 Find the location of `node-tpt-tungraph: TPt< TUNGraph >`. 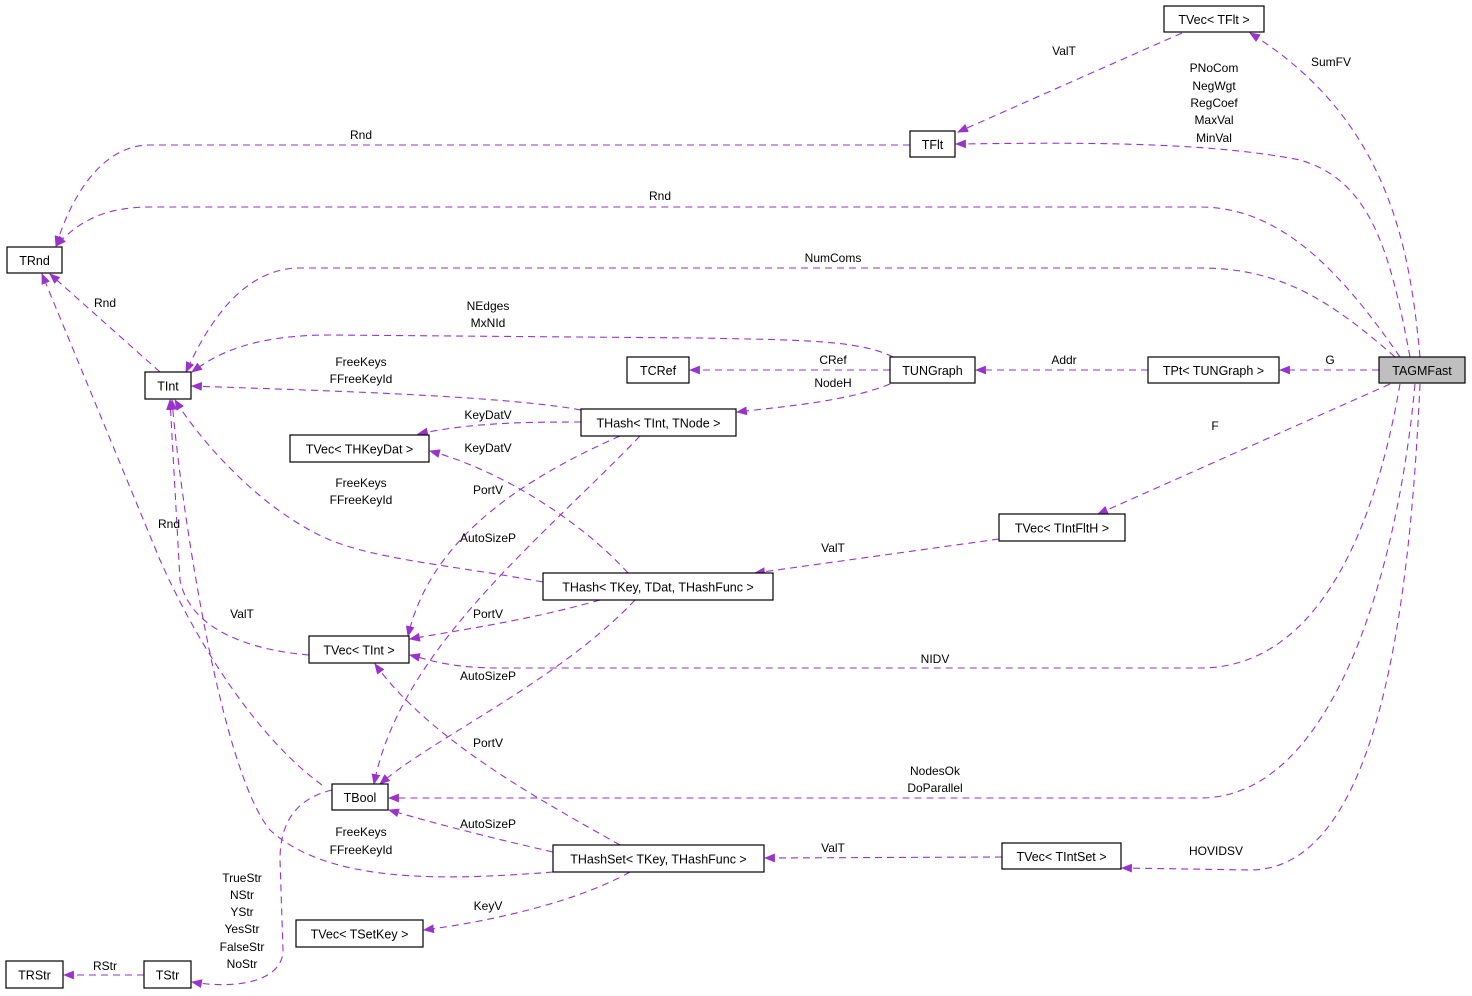

node-tpt-tungraph: TPt< TUNGraph > is located at coordinates (1213, 370).